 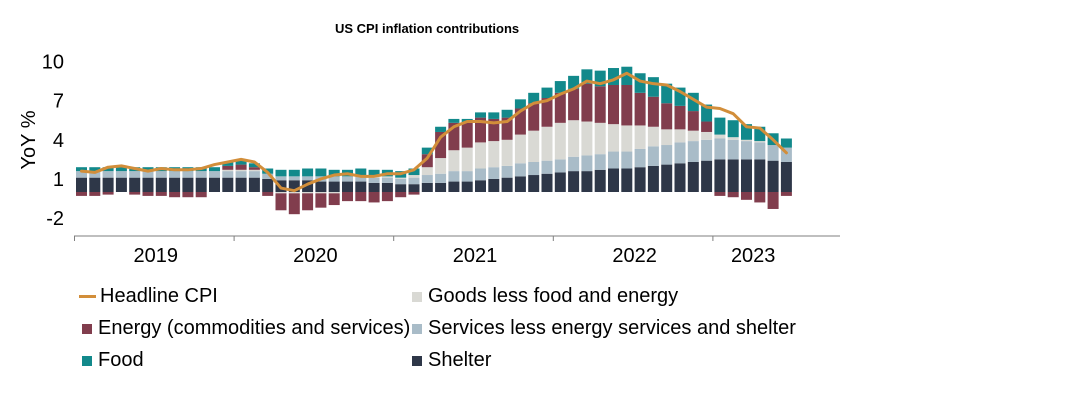 I want to click on y-tick-label-10: 10, so click(x=53, y=63).